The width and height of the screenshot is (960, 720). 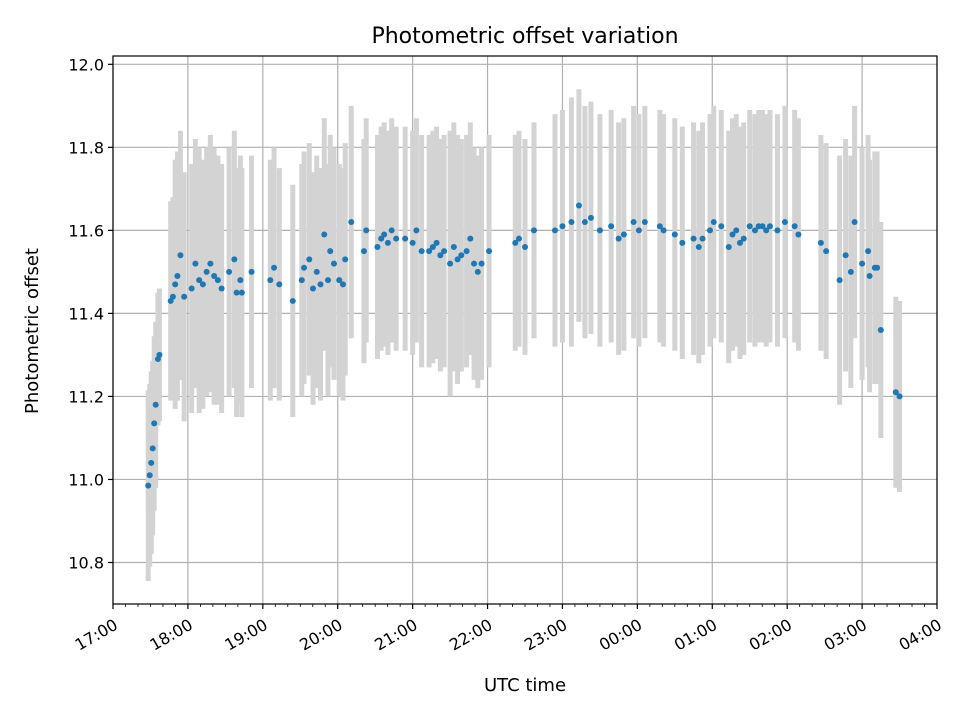 What do you see at coordinates (245, 635) in the screenshot?
I see `x-tick-label: 19:00` at bounding box center [245, 635].